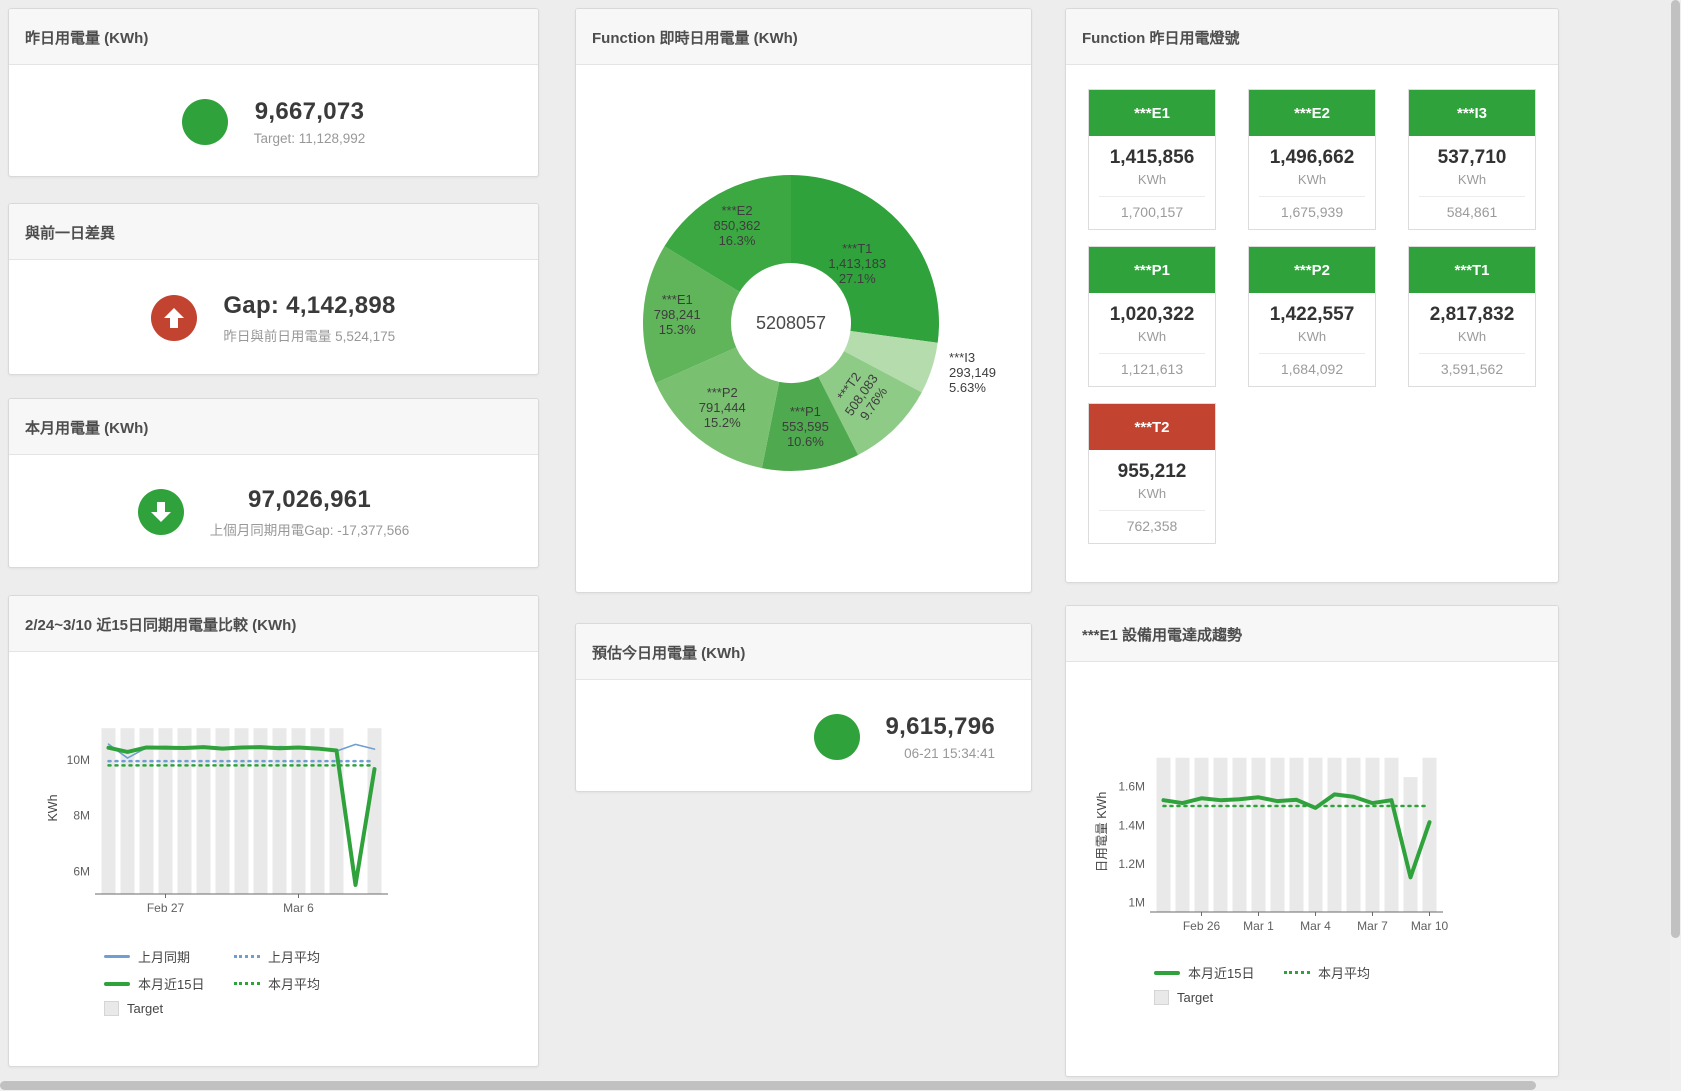 This screenshot has height=1091, width=1681. I want to click on light-tile-T1: ***T1 2,817,832 KWh 3,591,562, so click(1472, 316).